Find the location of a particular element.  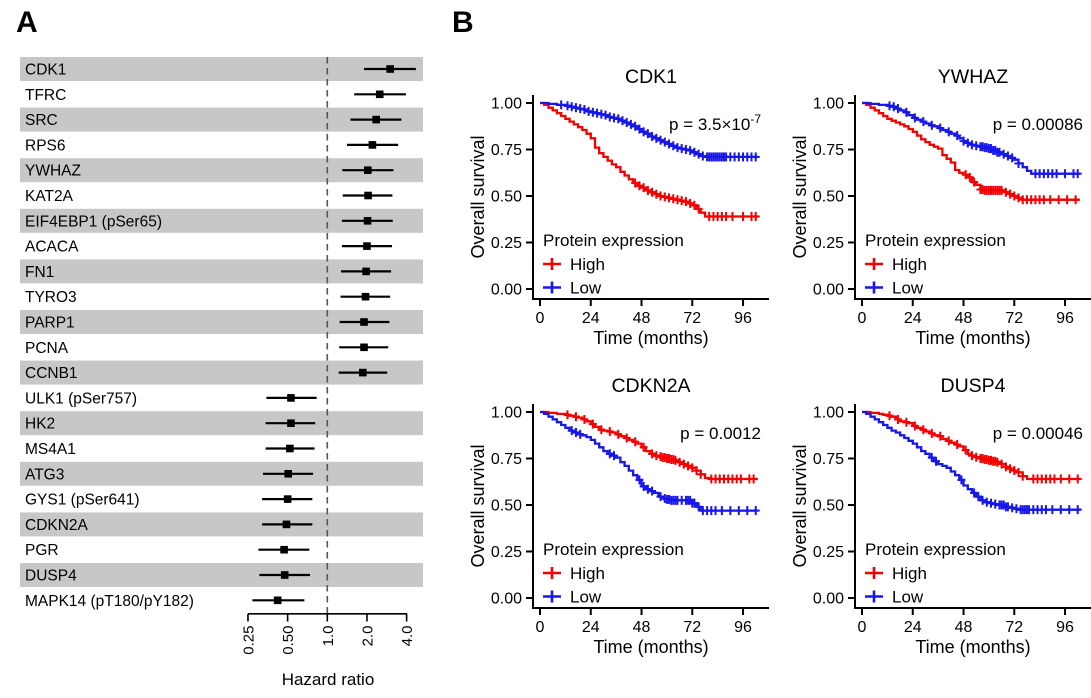

km-y-tick-label: 0.25 is located at coordinates (506, 552).